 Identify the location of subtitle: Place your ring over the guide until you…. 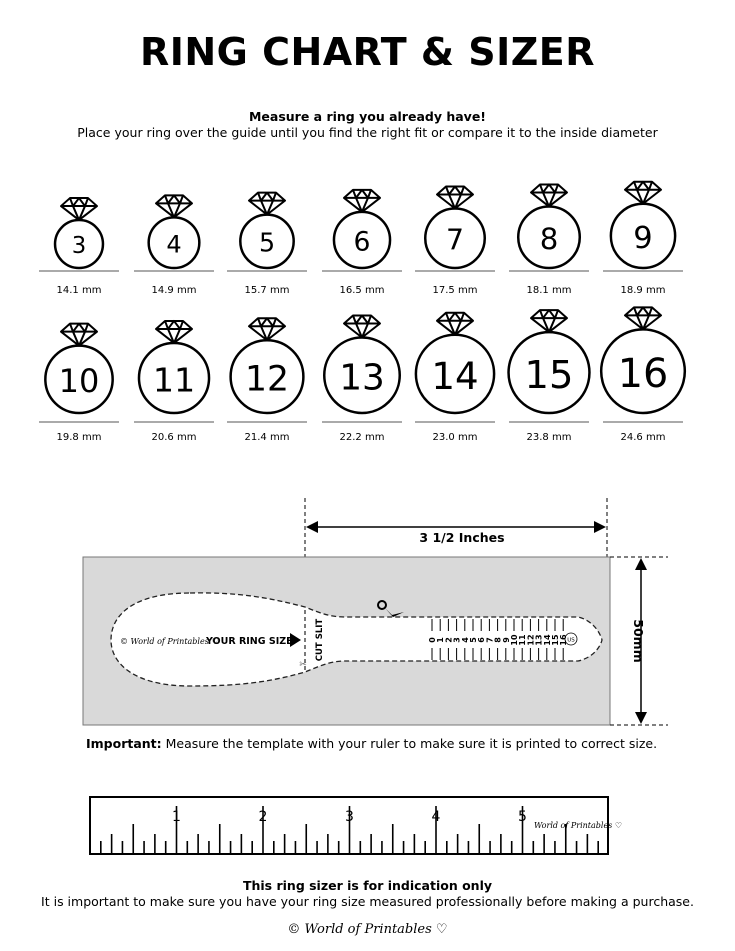
(367, 132).